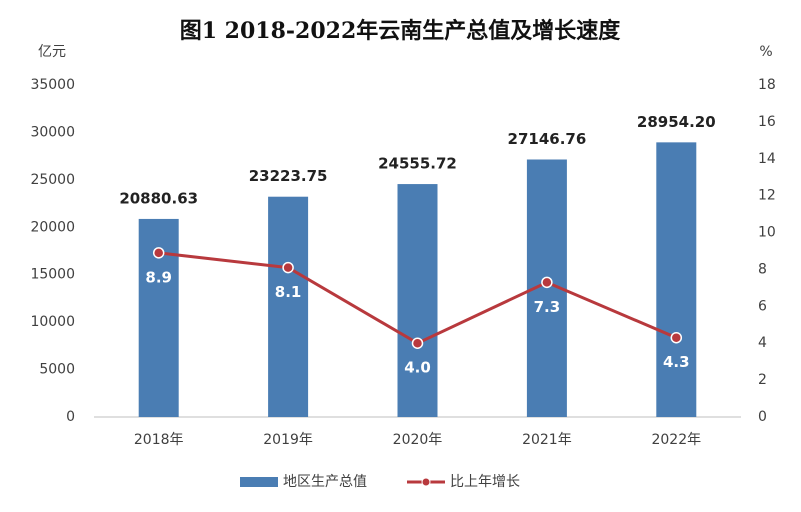 The image size is (801, 512). Describe the element at coordinates (762, 343) in the screenshot. I see `y2-tick-label: 4` at that location.